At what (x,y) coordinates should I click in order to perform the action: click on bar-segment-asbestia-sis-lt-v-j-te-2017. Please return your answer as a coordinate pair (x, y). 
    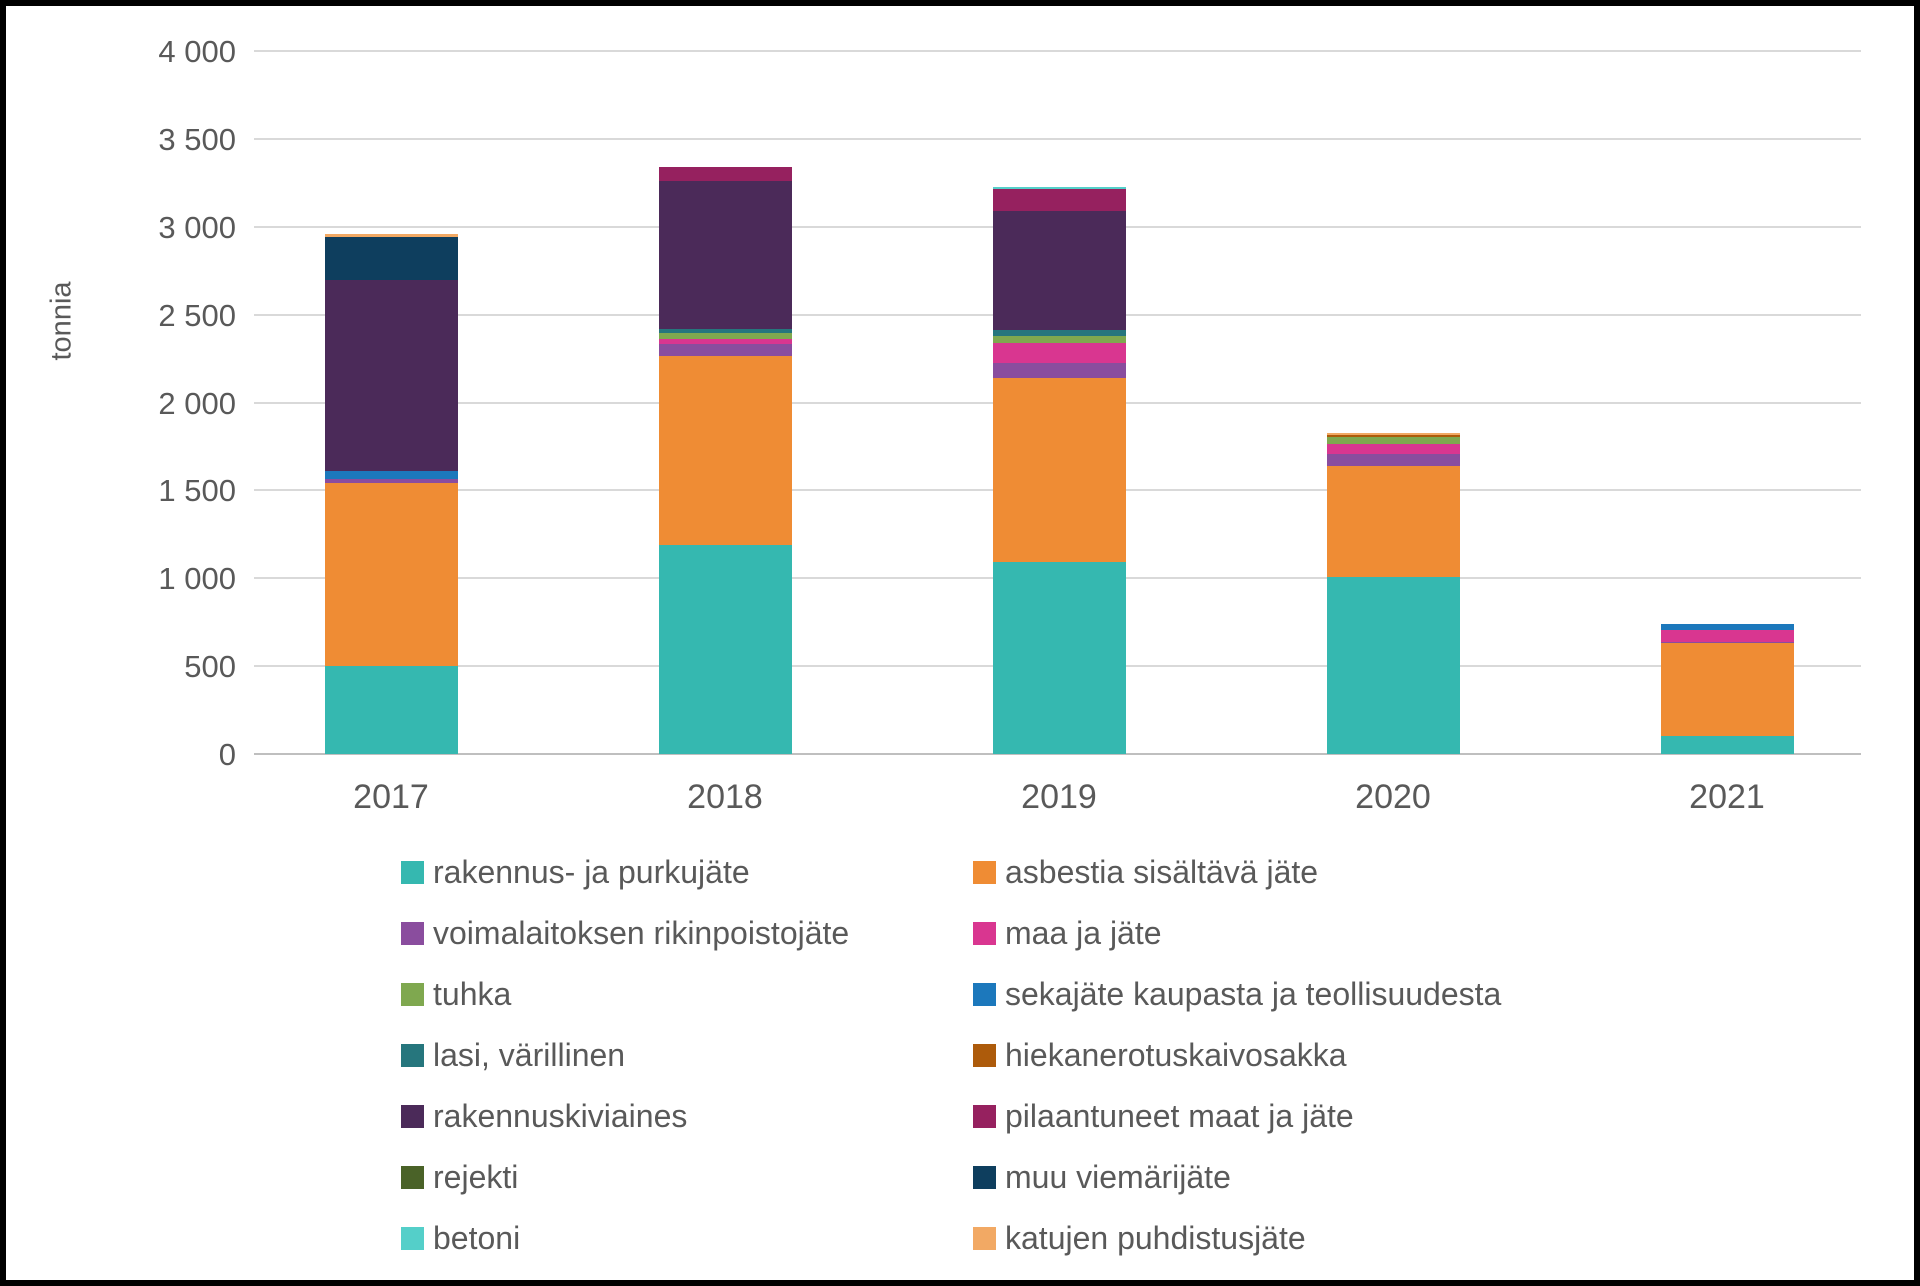
    Looking at the image, I should click on (391, 575).